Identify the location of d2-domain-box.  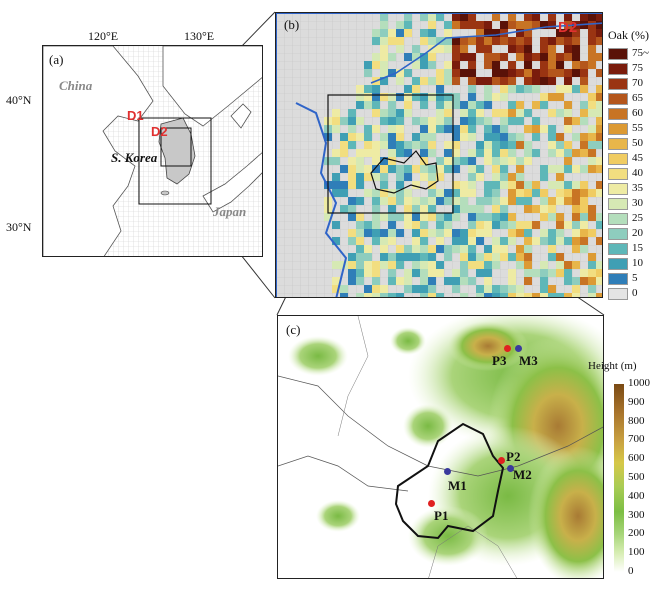
(176, 147).